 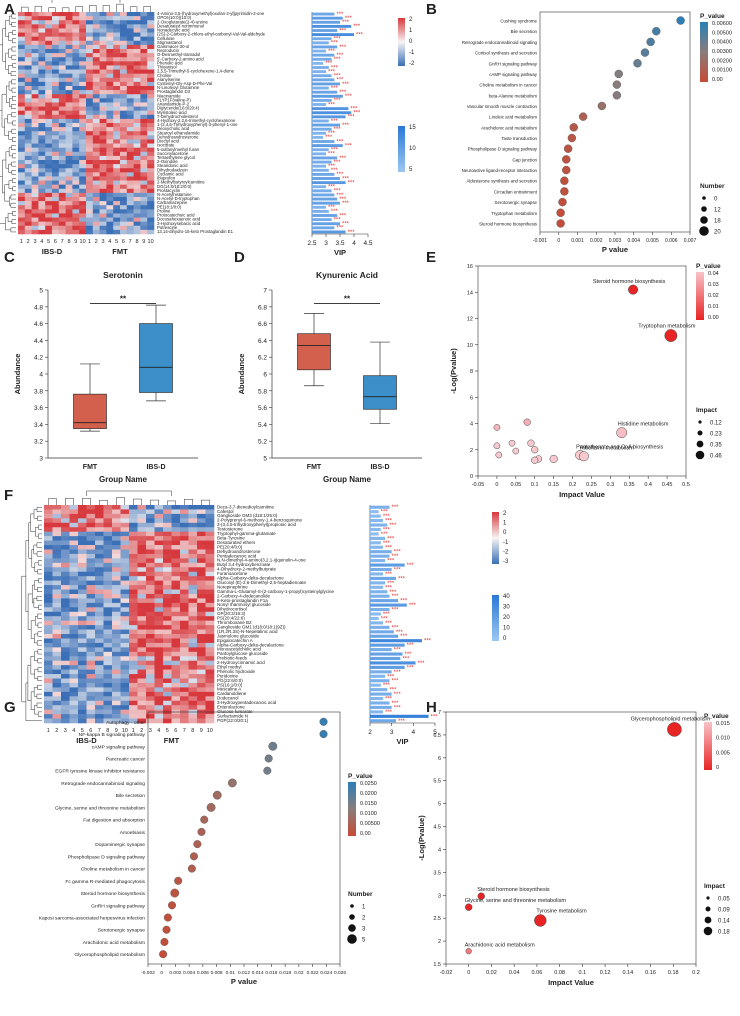 What do you see at coordinates (325, 158) in the screenshot?
I see `vip-bar` at bounding box center [325, 158].